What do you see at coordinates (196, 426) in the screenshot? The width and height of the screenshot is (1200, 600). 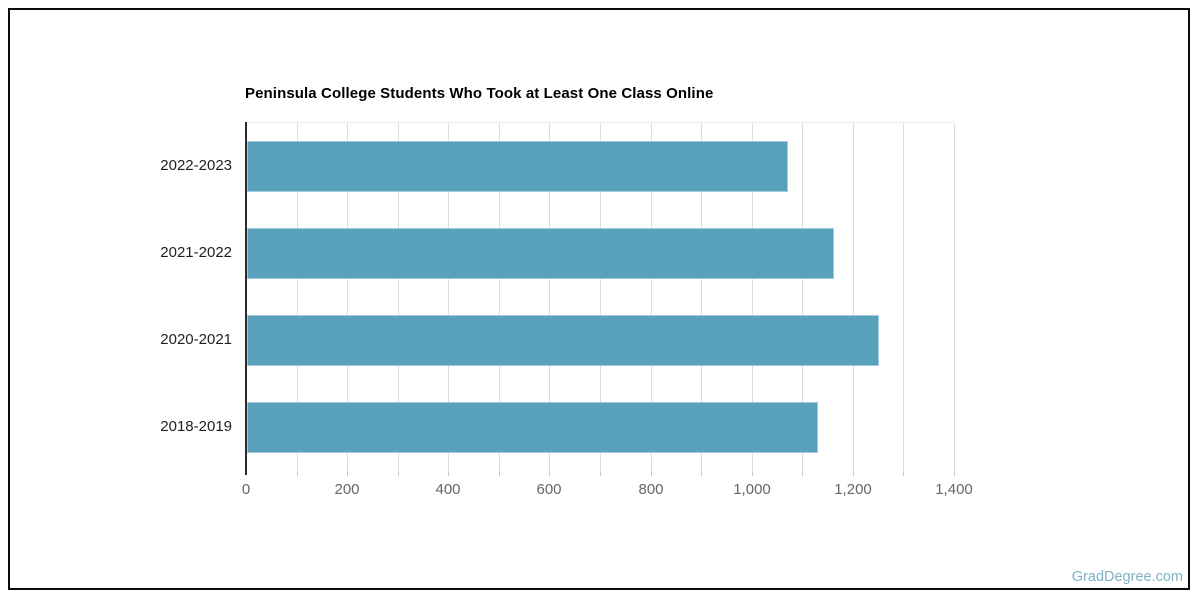 I see `y-category-label: 2018-2019` at bounding box center [196, 426].